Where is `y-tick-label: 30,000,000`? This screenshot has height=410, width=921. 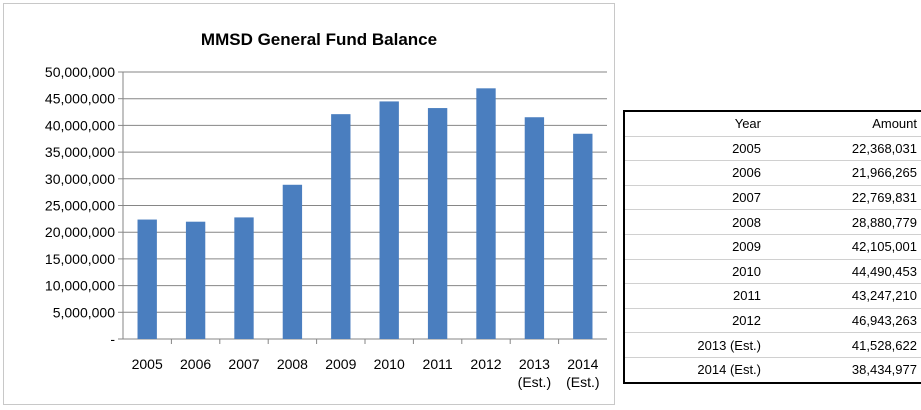
y-tick-label: 30,000,000 is located at coordinates (80, 179).